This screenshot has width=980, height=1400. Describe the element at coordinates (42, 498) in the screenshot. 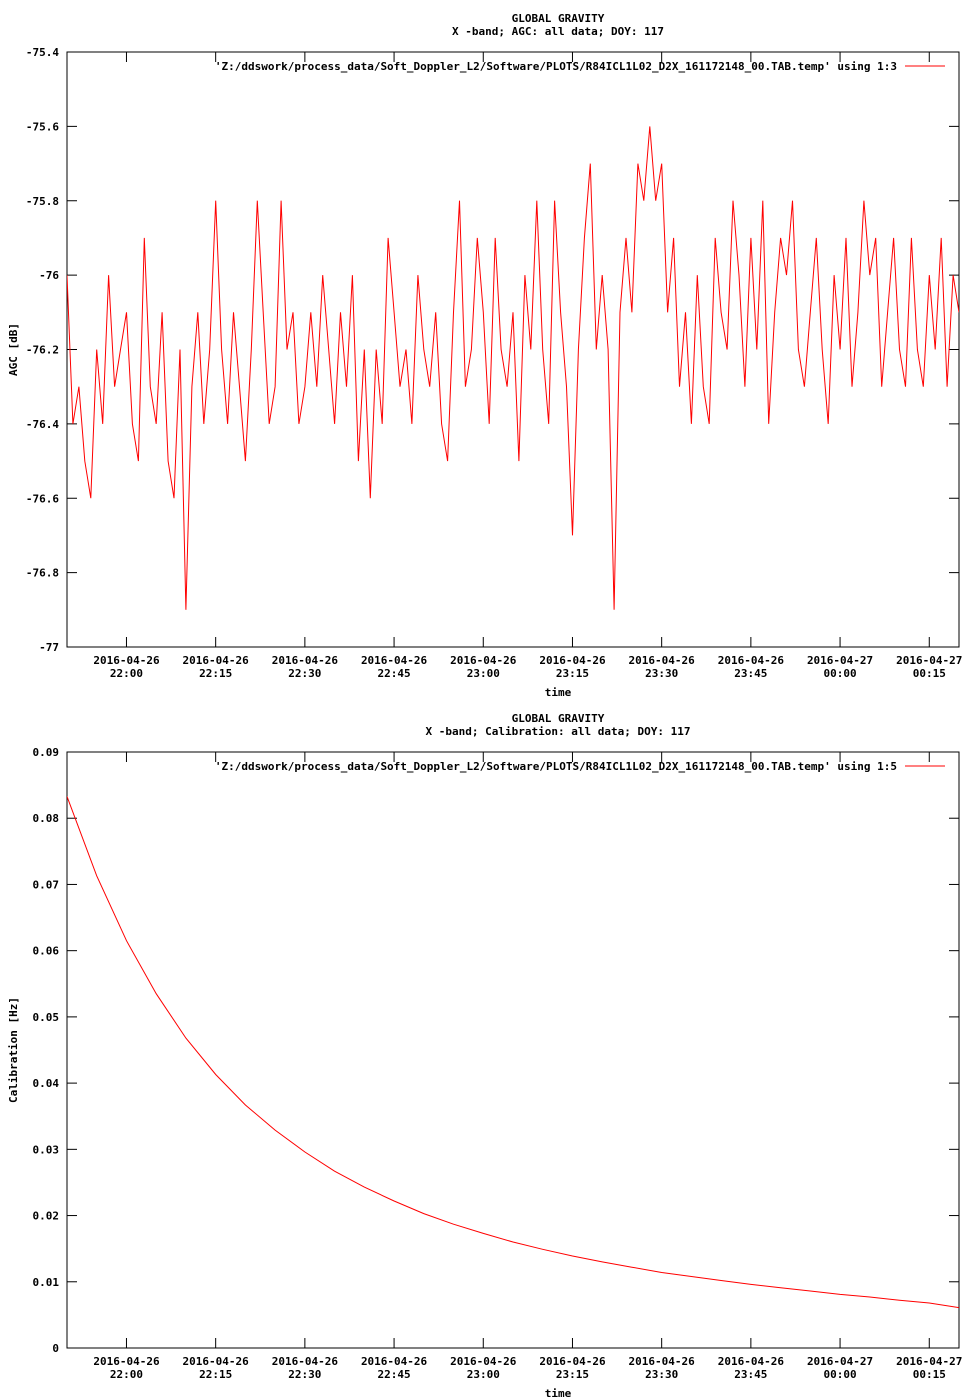

I see `y-tick-label: -76.6` at that location.